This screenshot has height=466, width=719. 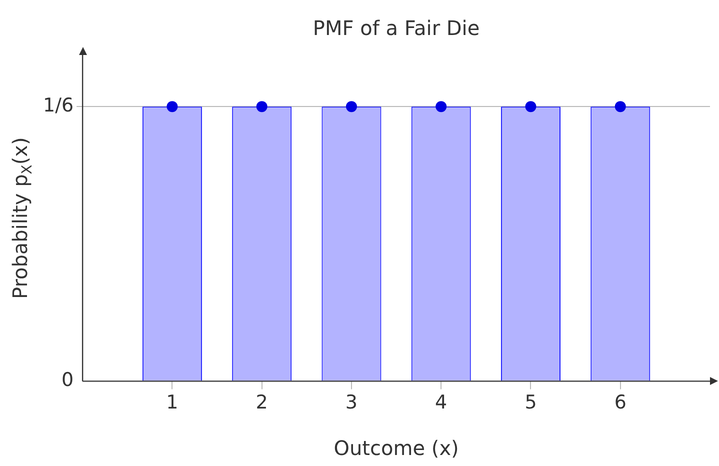 I want to click on x-axis-title: Outcome (x), so click(x=396, y=448).